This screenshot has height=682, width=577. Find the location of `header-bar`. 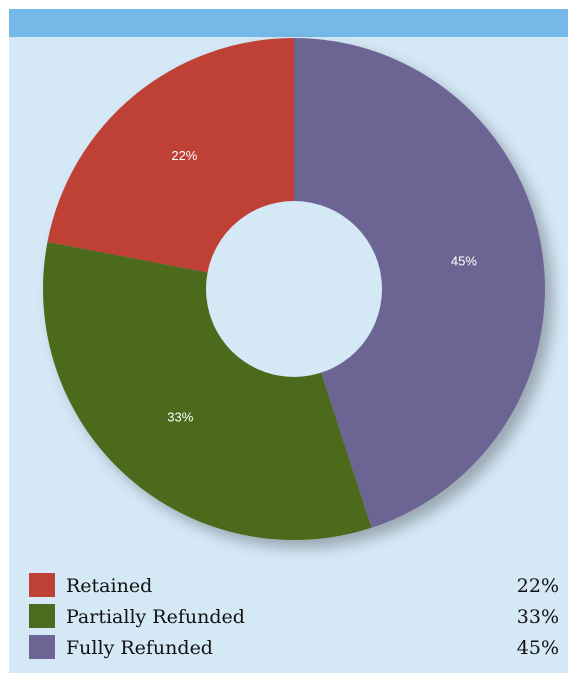

header-bar is located at coordinates (288, 23).